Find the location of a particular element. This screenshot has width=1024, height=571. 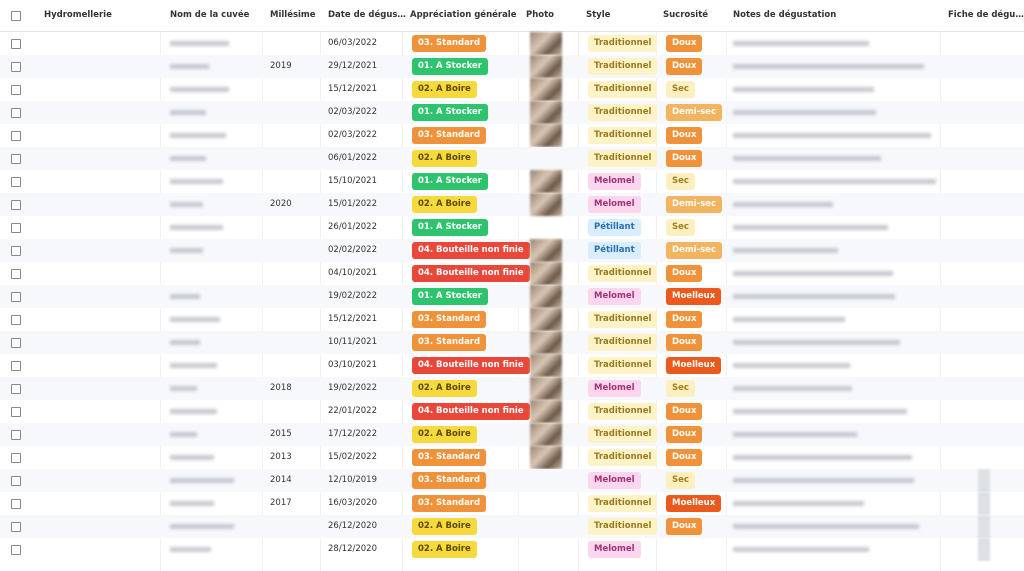

style-tag: Melomel is located at coordinates (614, 480).